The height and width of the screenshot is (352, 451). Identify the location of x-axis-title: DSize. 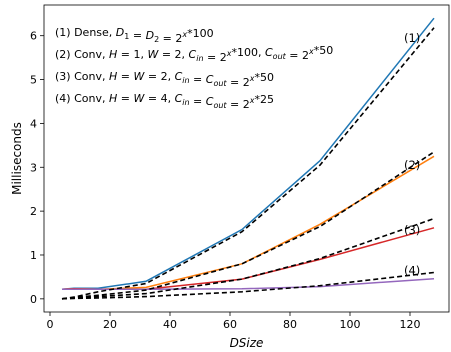
(247, 343).